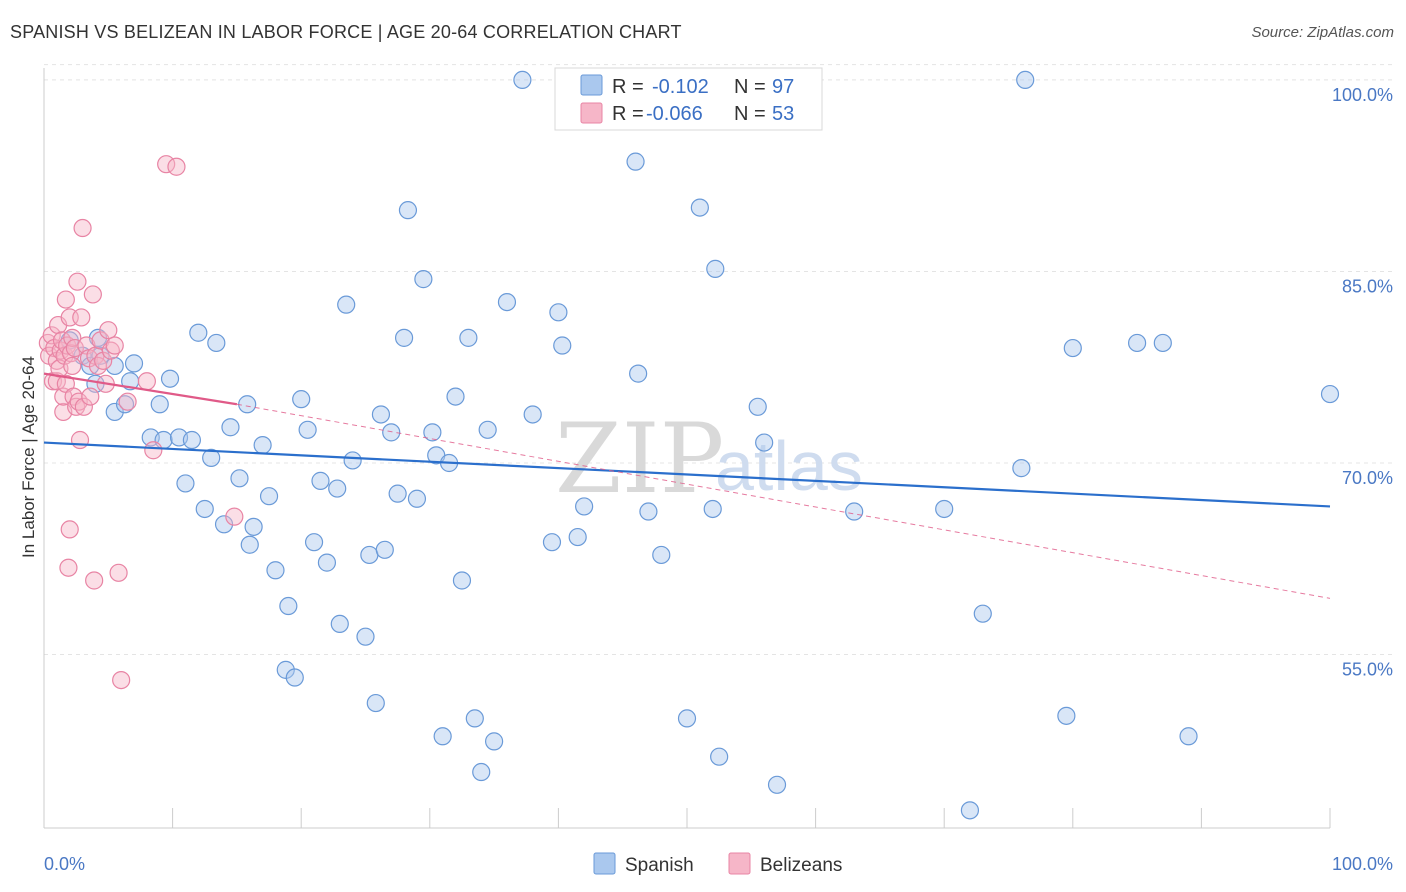  What do you see at coordinates (1362, 864) in the screenshot?
I see `x-tick-label-max: 100.0%` at bounding box center [1362, 864].